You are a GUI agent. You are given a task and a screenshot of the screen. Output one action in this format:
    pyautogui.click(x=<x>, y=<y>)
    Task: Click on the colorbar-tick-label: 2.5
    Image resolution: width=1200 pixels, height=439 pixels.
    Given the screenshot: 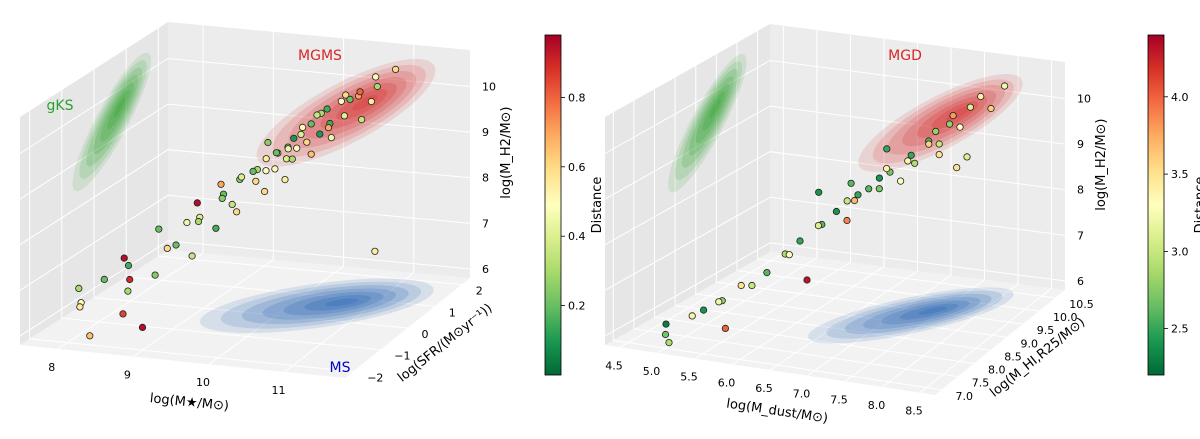 What is the action you would take?
    pyautogui.click(x=1180, y=329)
    